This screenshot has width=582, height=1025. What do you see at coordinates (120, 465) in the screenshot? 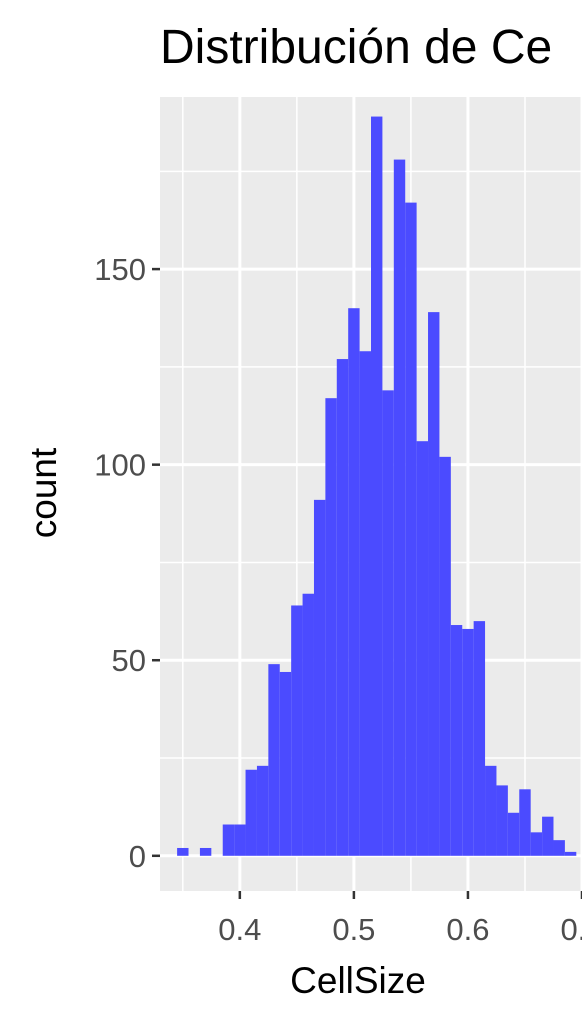
I see `y-tick-label: 100` at bounding box center [120, 465].